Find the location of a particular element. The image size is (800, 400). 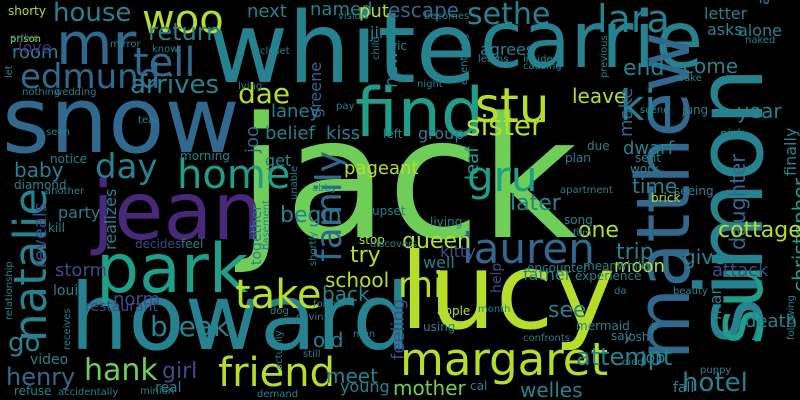

word-eventually: eventually is located at coordinates (464, 58).